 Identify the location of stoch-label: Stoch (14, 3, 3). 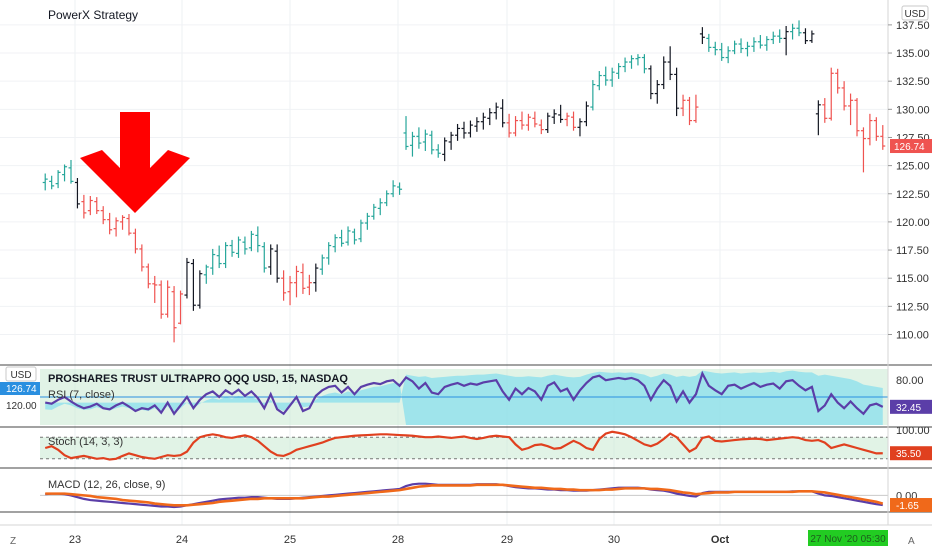
(85, 442).